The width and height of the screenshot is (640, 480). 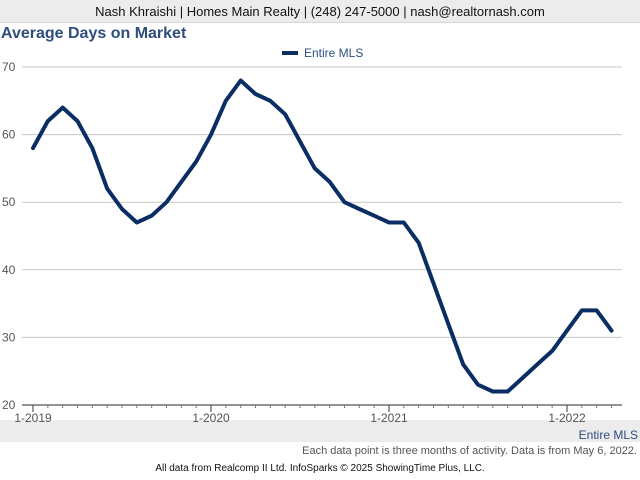 What do you see at coordinates (9, 270) in the screenshot?
I see `y-tick-label: 40` at bounding box center [9, 270].